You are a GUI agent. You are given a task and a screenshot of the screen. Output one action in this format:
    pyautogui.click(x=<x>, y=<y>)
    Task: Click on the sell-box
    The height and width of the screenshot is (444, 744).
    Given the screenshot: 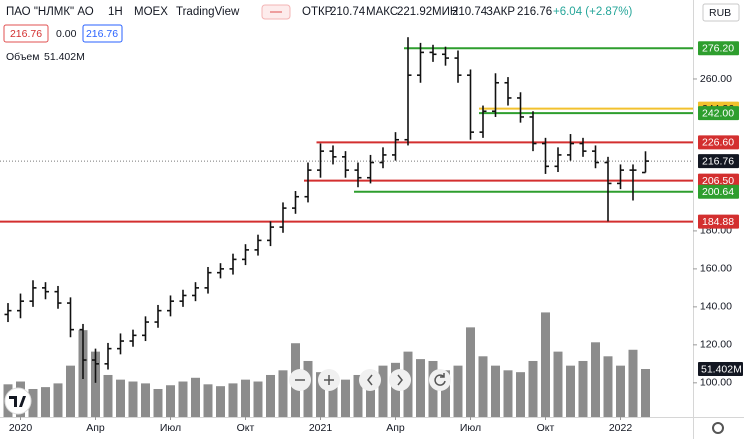 What is the action you would take?
    pyautogui.click(x=26, y=33)
    